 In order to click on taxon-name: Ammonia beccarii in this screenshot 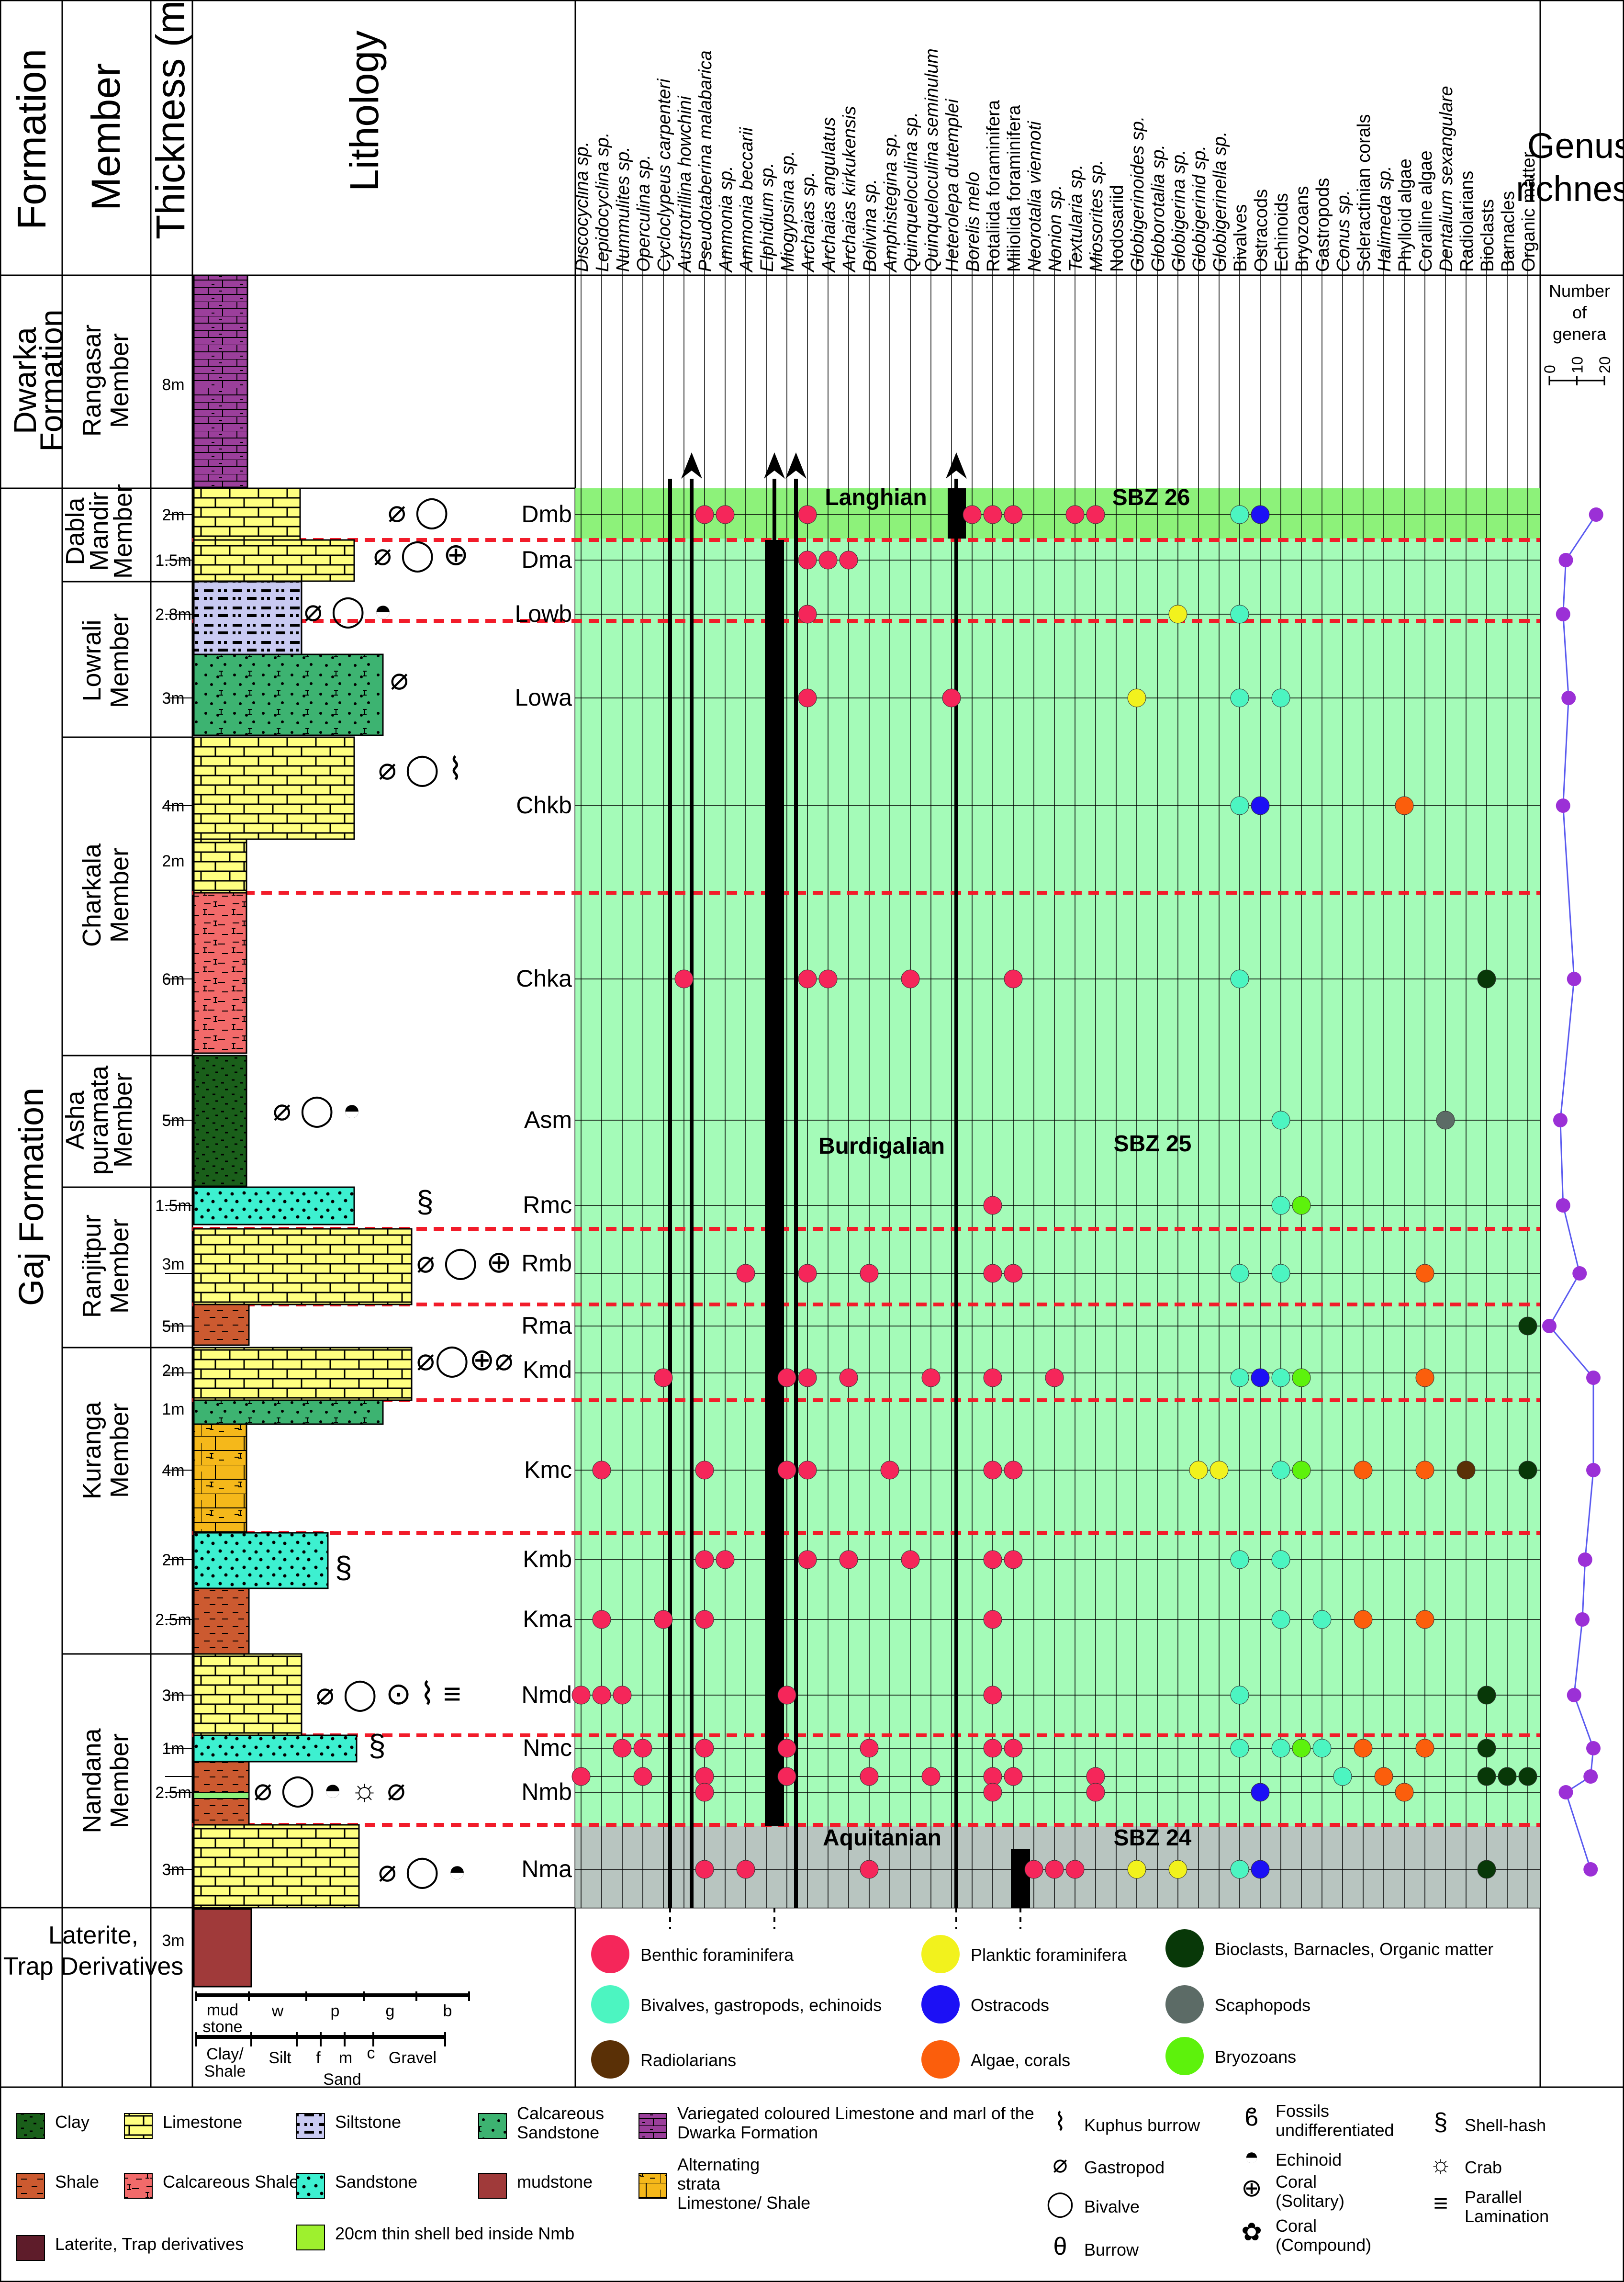, I will do `click(747, 199)`.